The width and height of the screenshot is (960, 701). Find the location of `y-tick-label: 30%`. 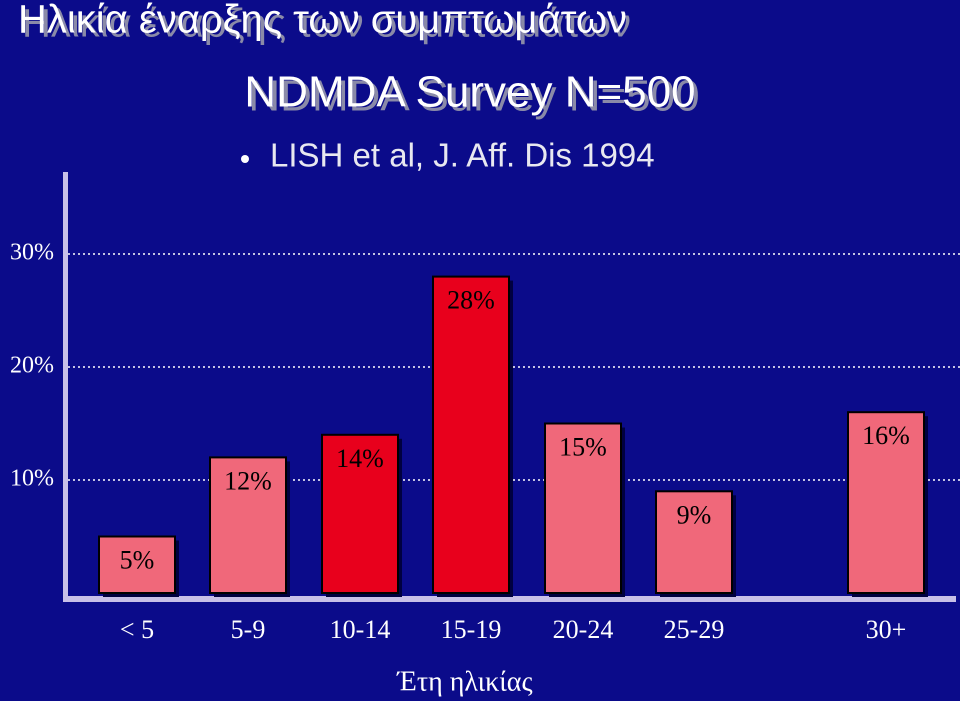

y-tick-label: 30% is located at coordinates (32, 253).